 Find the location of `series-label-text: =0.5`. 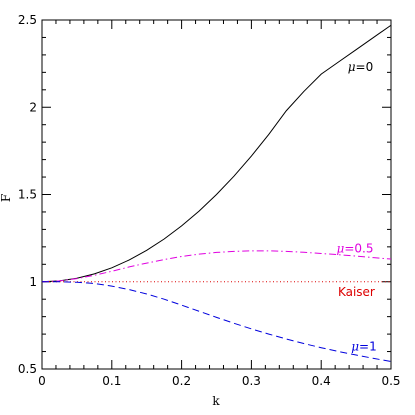

series-label-text: =0.5 is located at coordinates (358, 249).